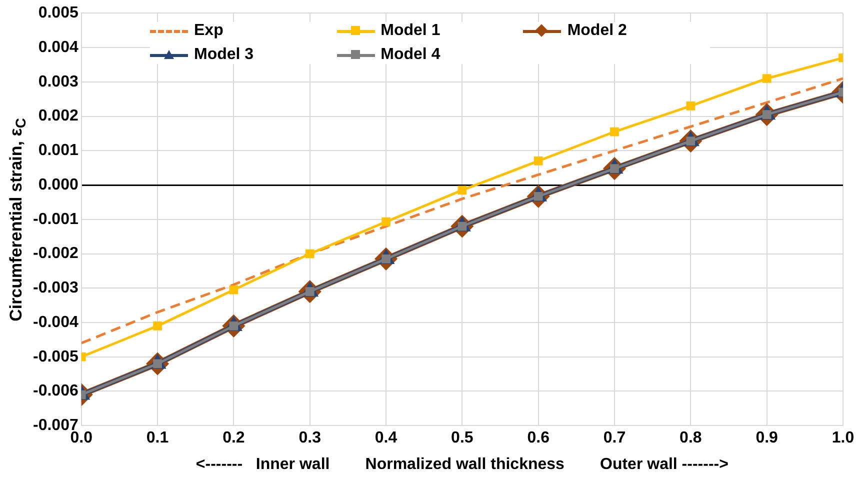  I want to click on x-axis-title: <------- Inner wall Normalized wall thickness Outer wall ------->, so click(462, 464).